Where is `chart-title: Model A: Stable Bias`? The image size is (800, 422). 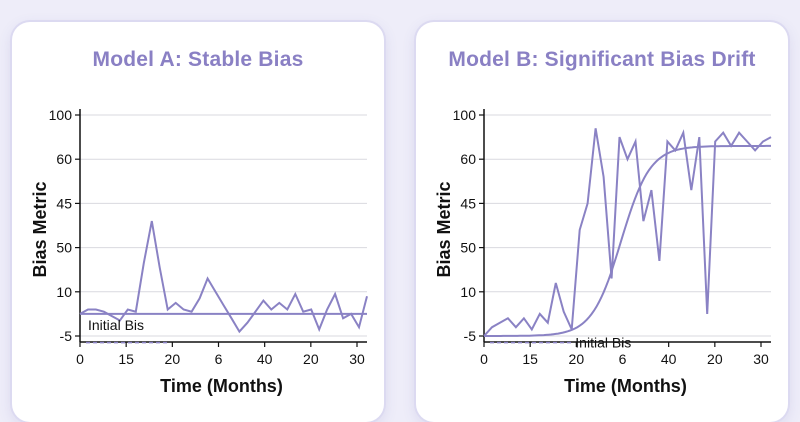 chart-title: Model A: Stable Bias is located at coordinates (198, 59).